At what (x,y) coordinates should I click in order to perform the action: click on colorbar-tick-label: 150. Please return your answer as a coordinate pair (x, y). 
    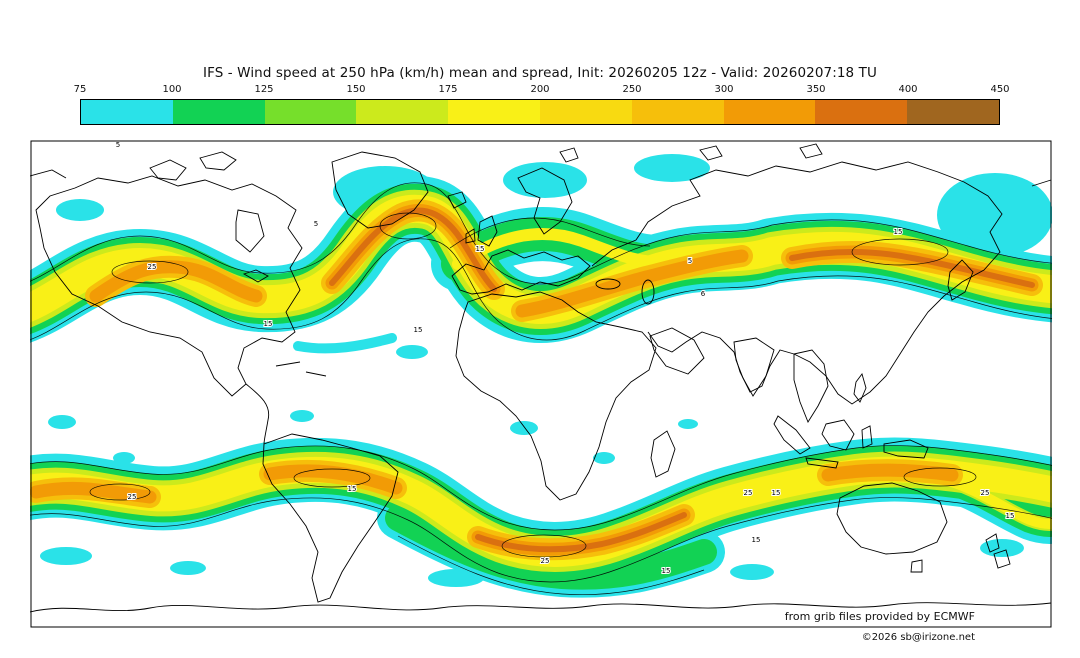
    Looking at the image, I should click on (356, 89).